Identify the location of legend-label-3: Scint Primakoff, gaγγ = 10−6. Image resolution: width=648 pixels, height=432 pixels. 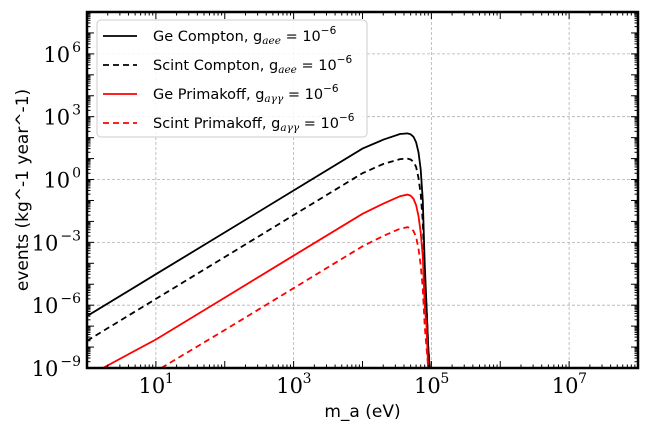
(254, 123).